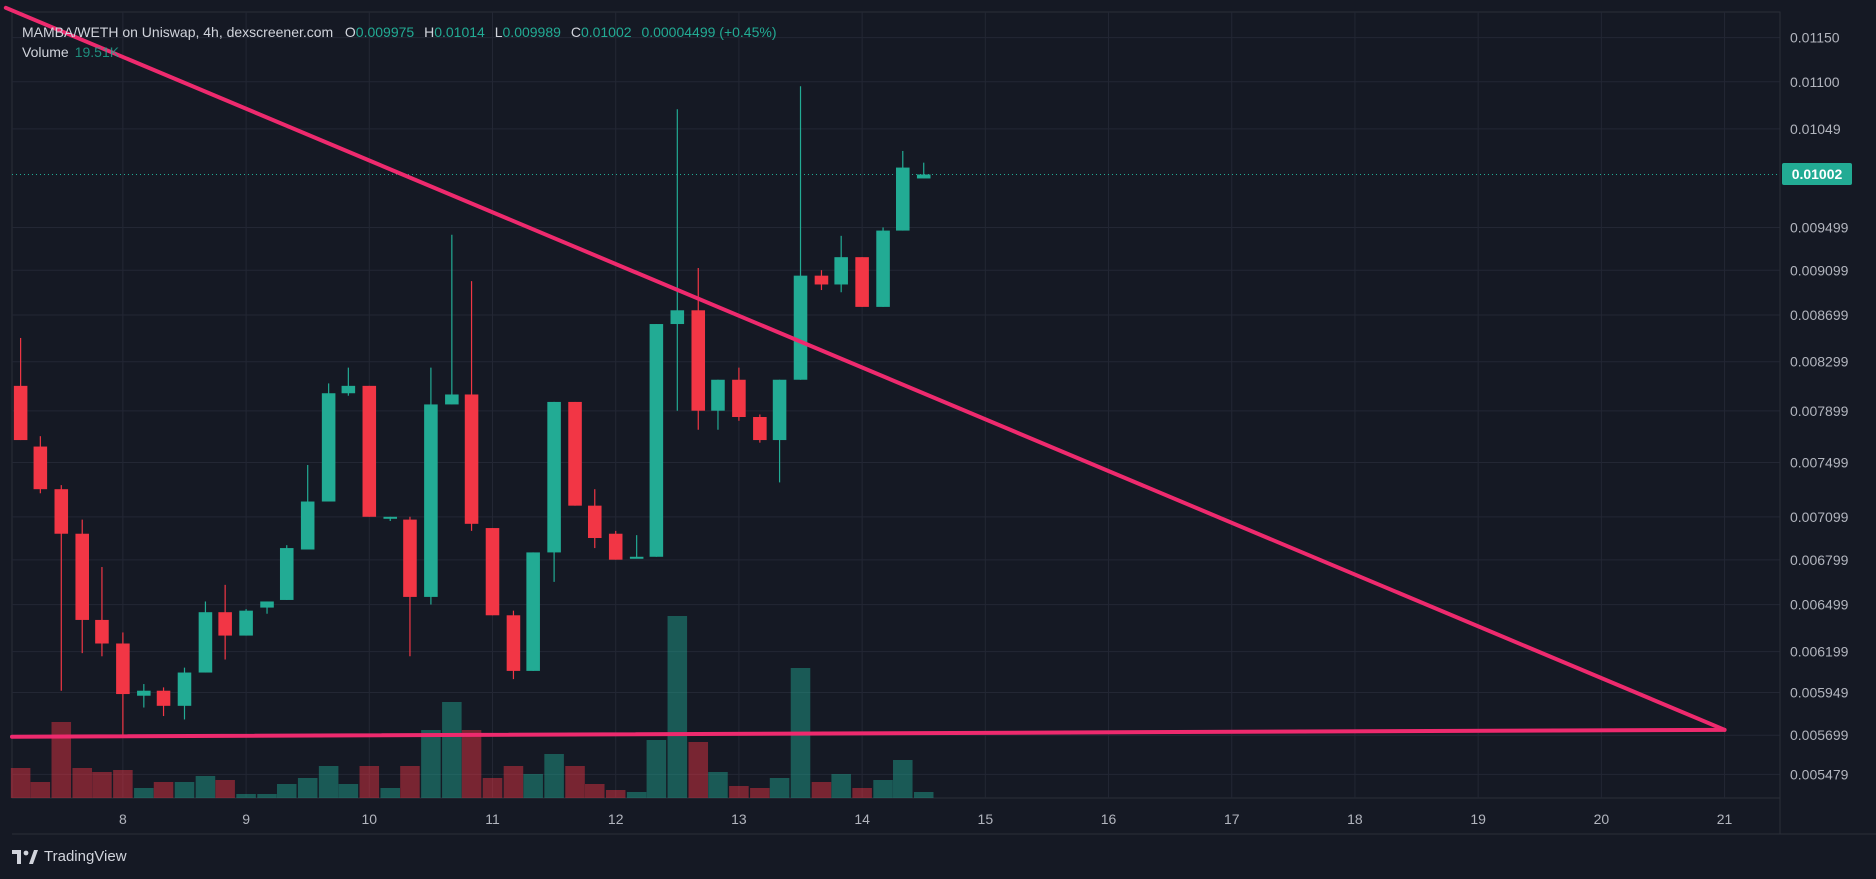  Describe the element at coordinates (709, 32) in the screenshot. I see `legend-change: 0.00004499 (+0.45%)` at that location.